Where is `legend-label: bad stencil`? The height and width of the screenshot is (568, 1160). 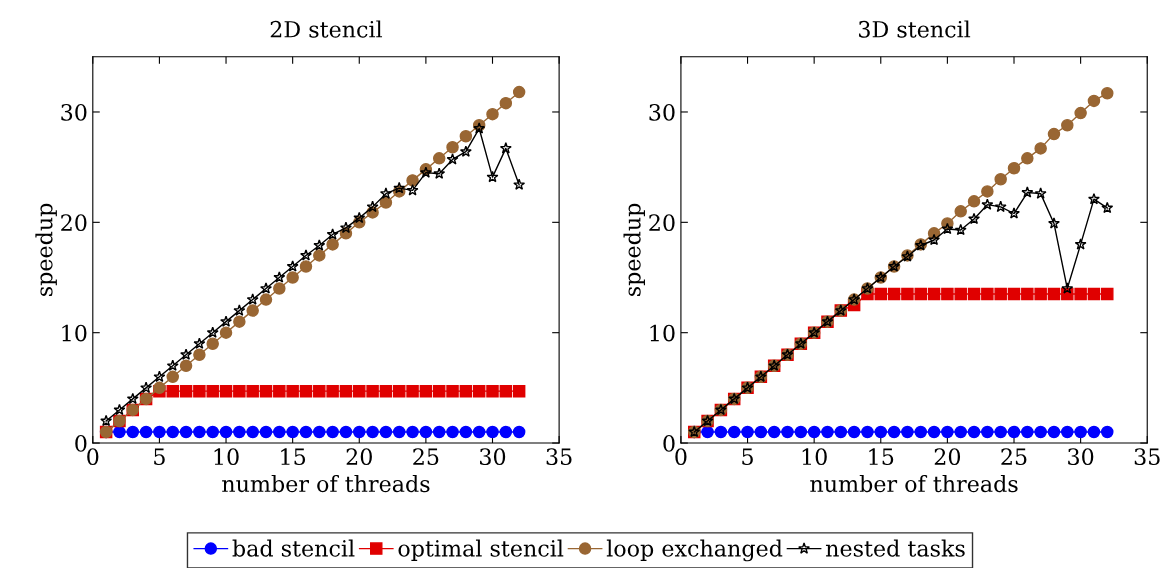
legend-label: bad stencil is located at coordinates (293, 548).